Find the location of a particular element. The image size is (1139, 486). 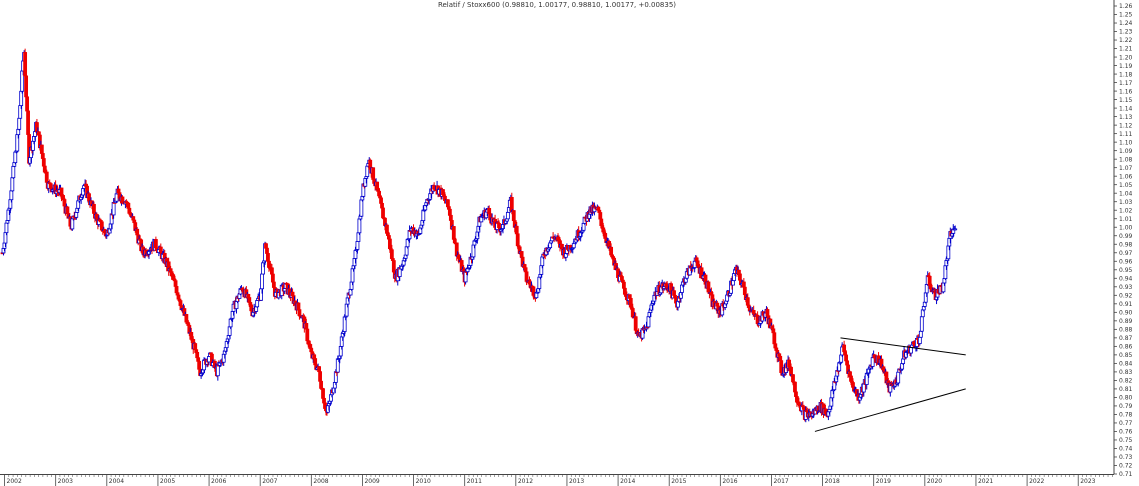

y-tick-label: 1.01 is located at coordinates (1126, 219).